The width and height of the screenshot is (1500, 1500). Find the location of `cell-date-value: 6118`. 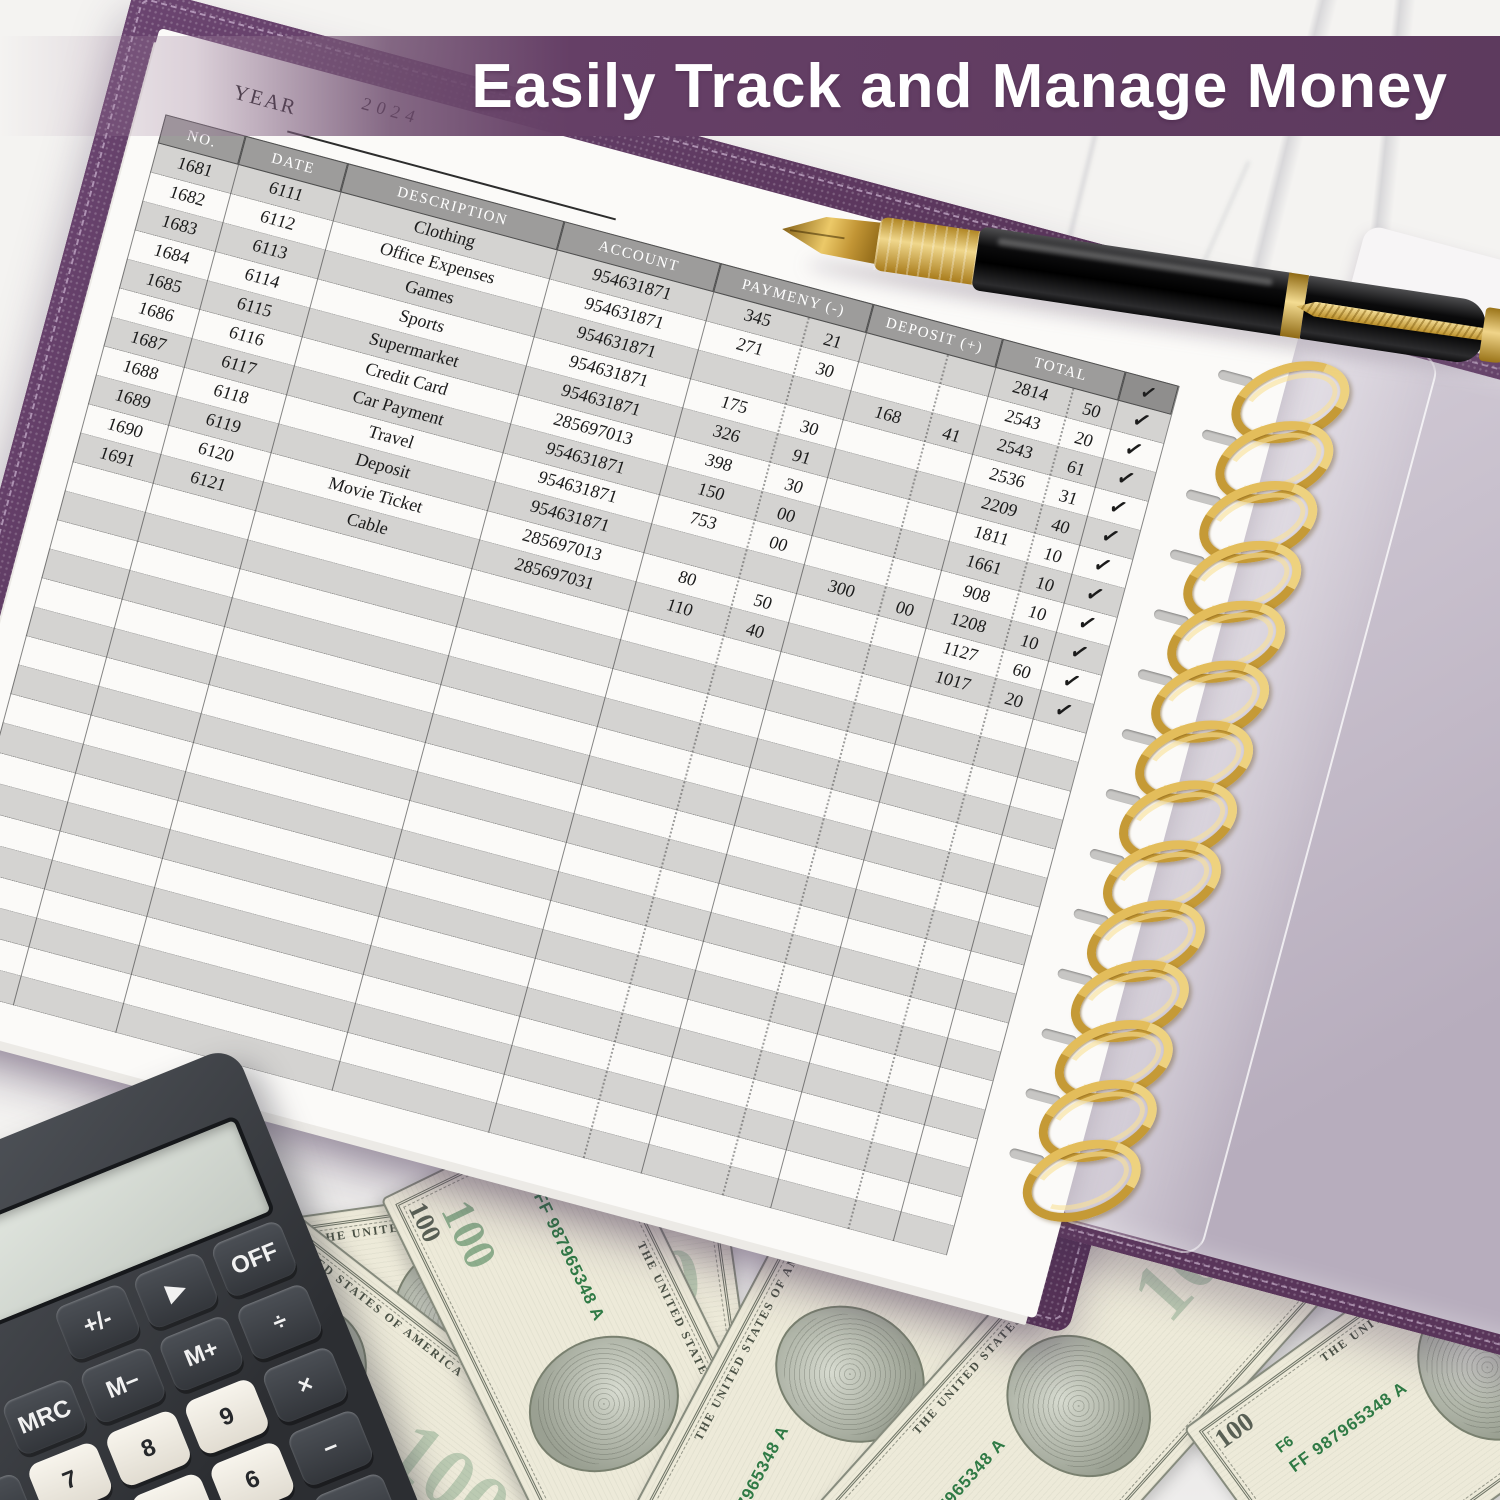

cell-date-value: 6118 is located at coordinates (232, 393).